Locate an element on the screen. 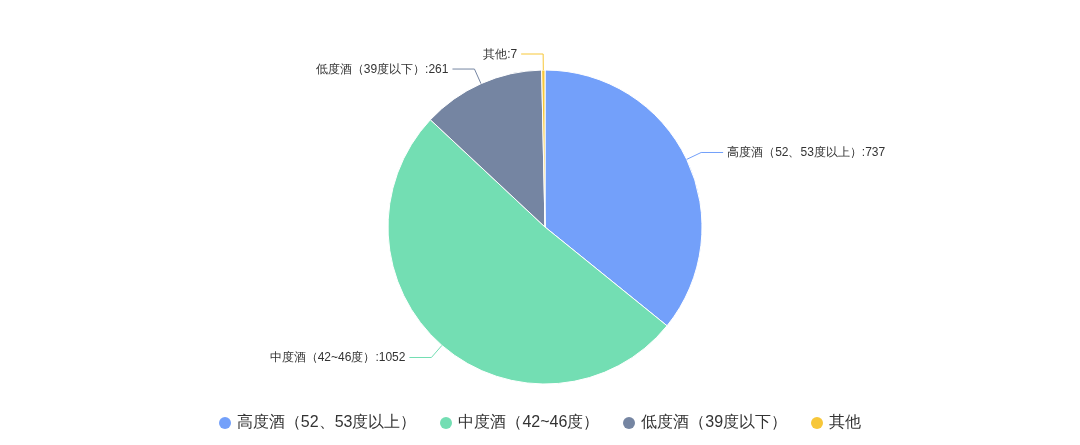 This screenshot has width=1080, height=445. data-label: :737 is located at coordinates (873, 152).